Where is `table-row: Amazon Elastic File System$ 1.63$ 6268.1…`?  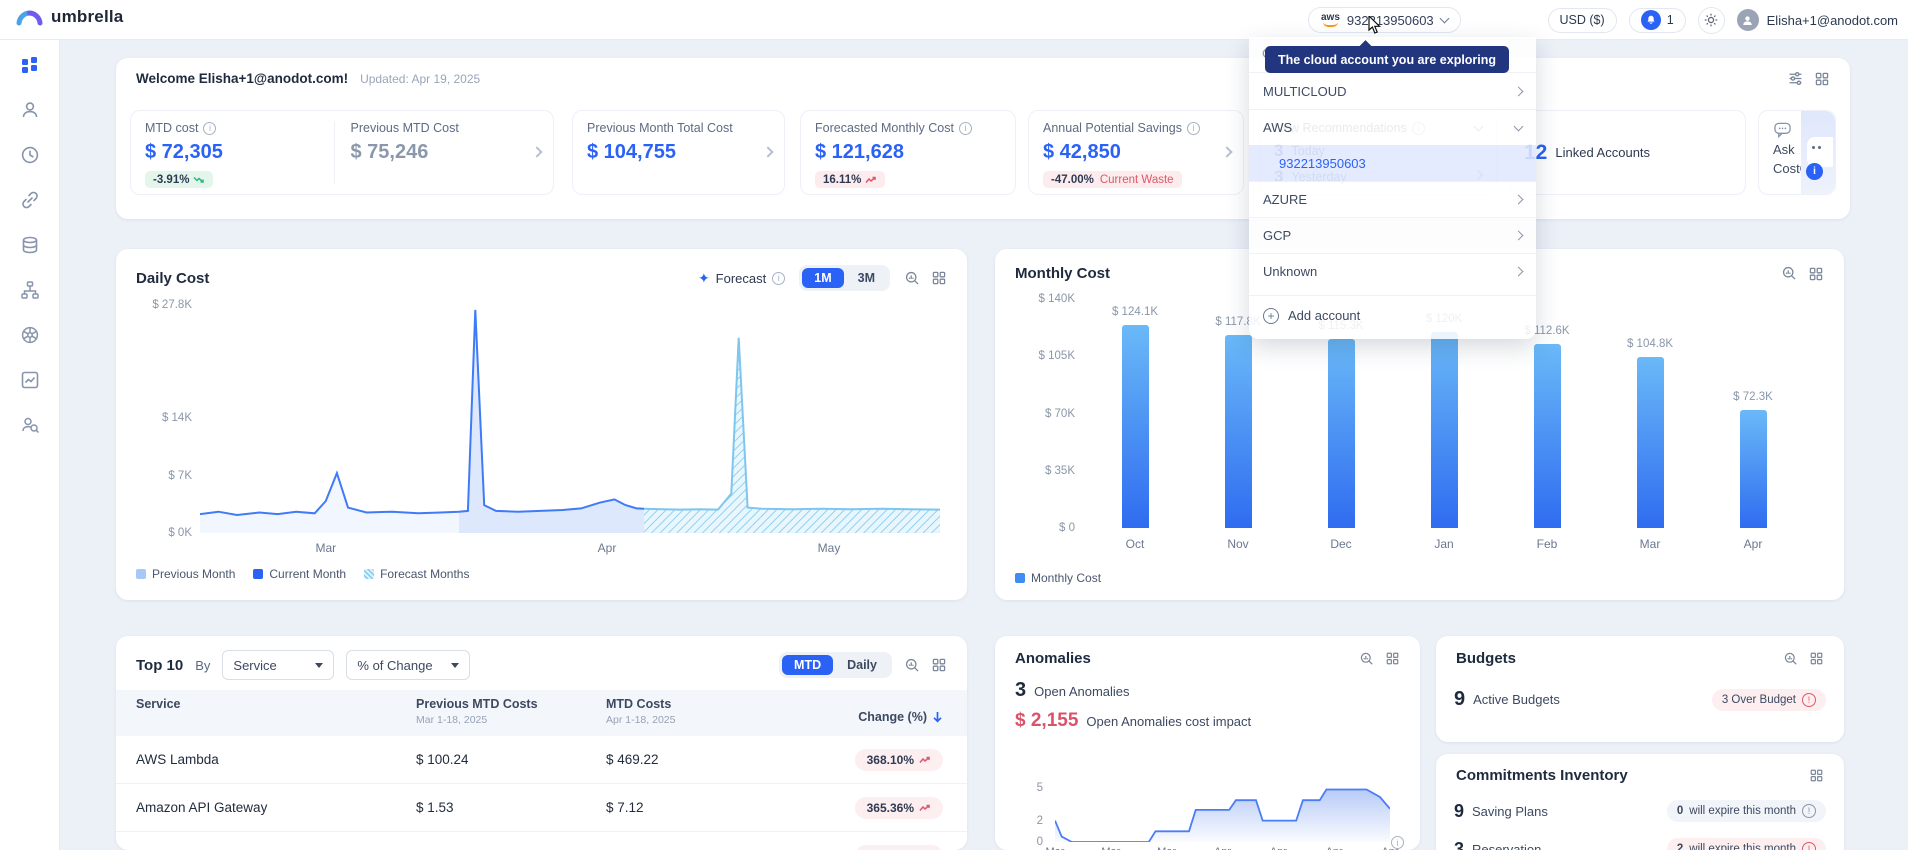 table-row: Amazon Elastic File System$ 1.63$ 6268.1… is located at coordinates (541, 841).